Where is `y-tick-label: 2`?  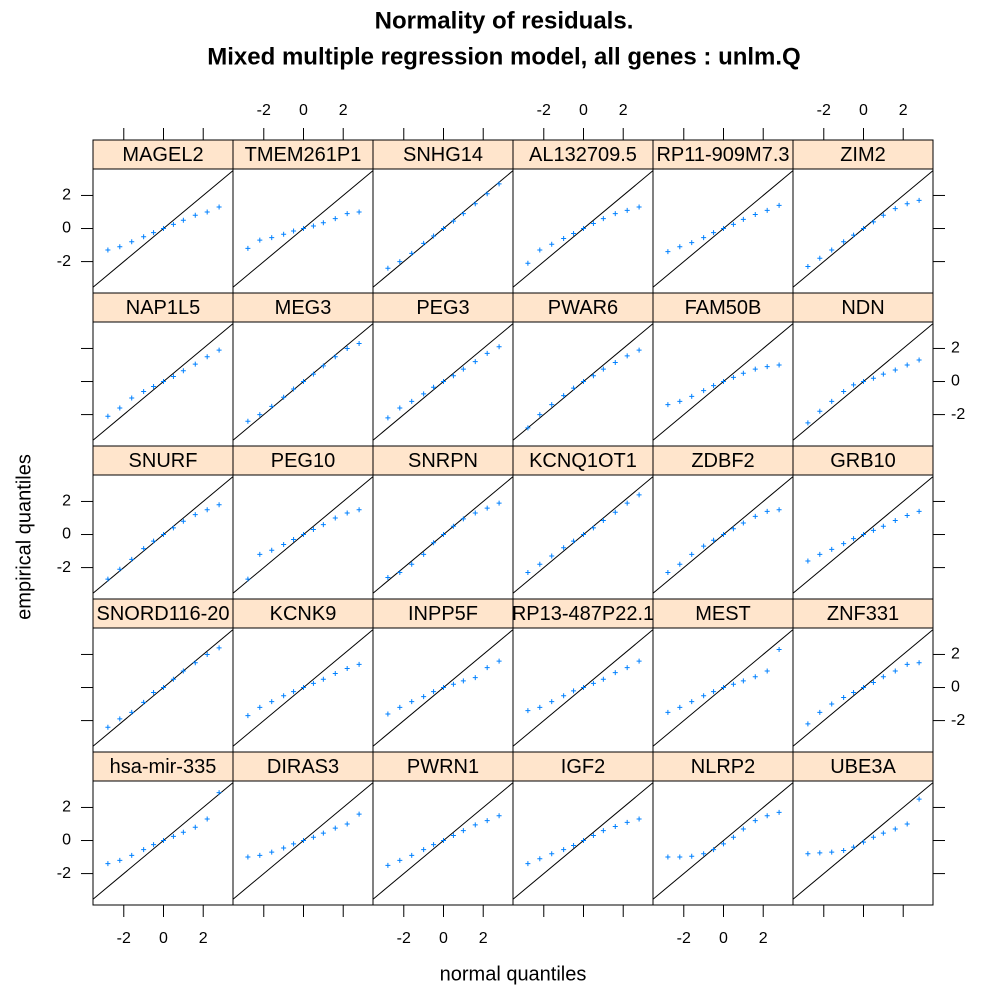
y-tick-label: 2 is located at coordinates (955, 348).